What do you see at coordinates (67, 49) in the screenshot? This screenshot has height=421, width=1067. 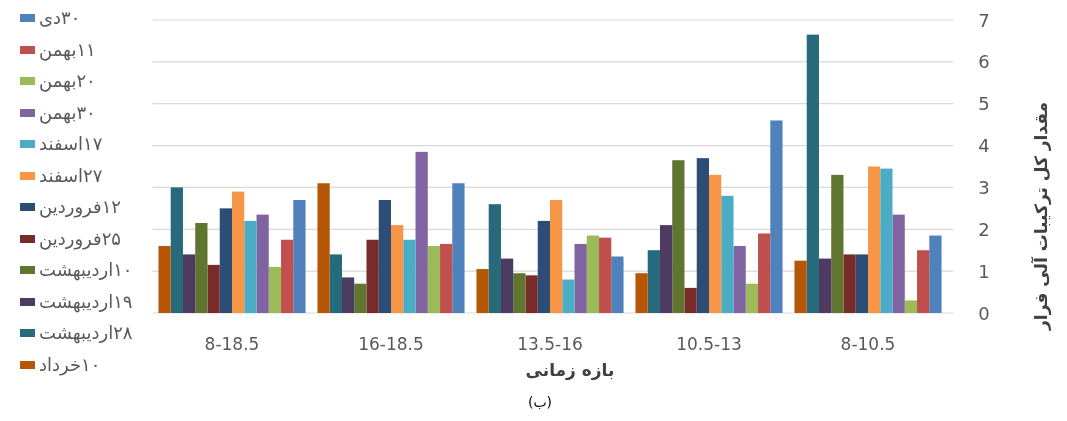 I see `legend-label: ۱۱بهمن` at bounding box center [67, 49].